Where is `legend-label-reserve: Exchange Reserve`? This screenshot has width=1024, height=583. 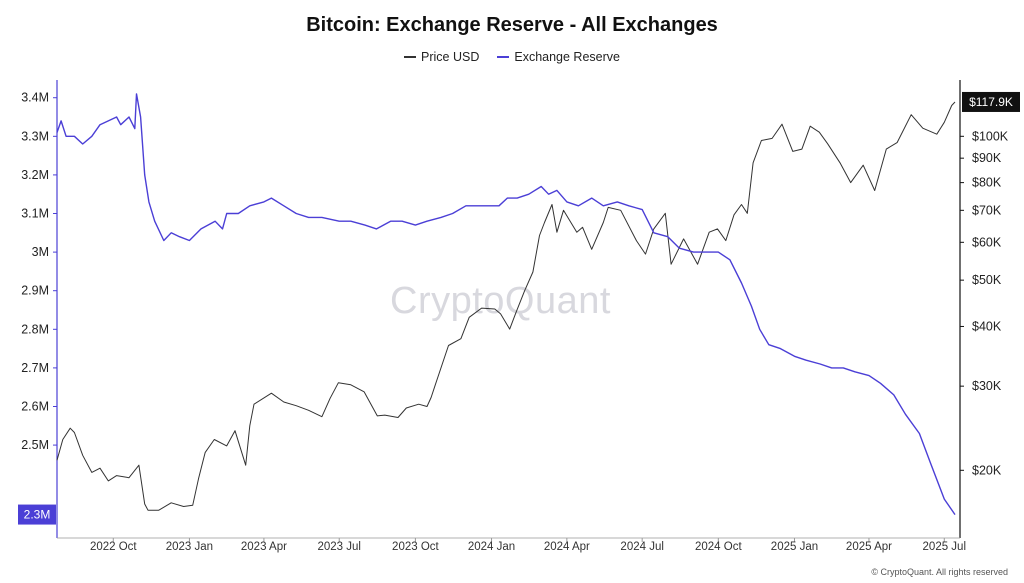 legend-label-reserve: Exchange Reserve is located at coordinates (567, 57).